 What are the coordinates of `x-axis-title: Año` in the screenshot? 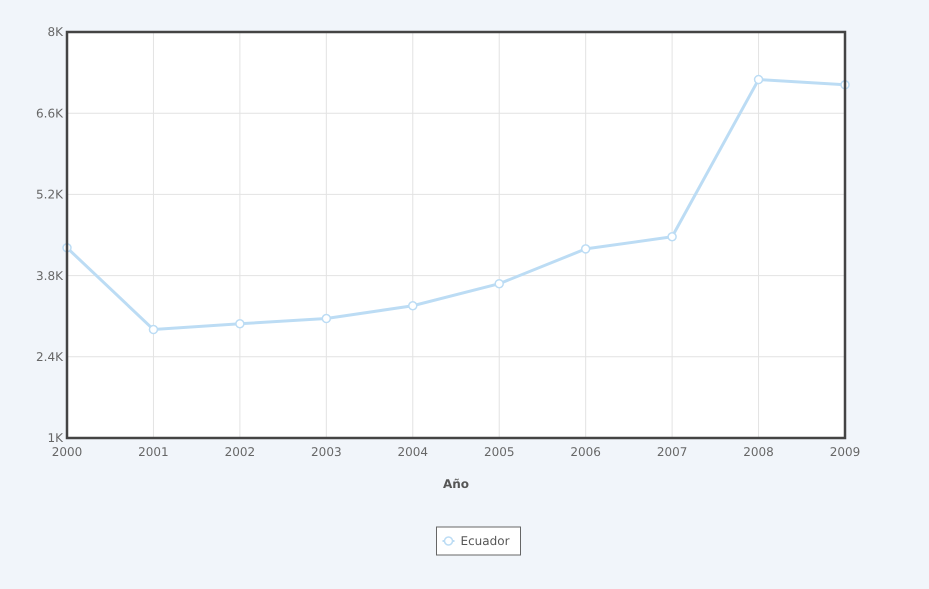 It's located at (456, 484).